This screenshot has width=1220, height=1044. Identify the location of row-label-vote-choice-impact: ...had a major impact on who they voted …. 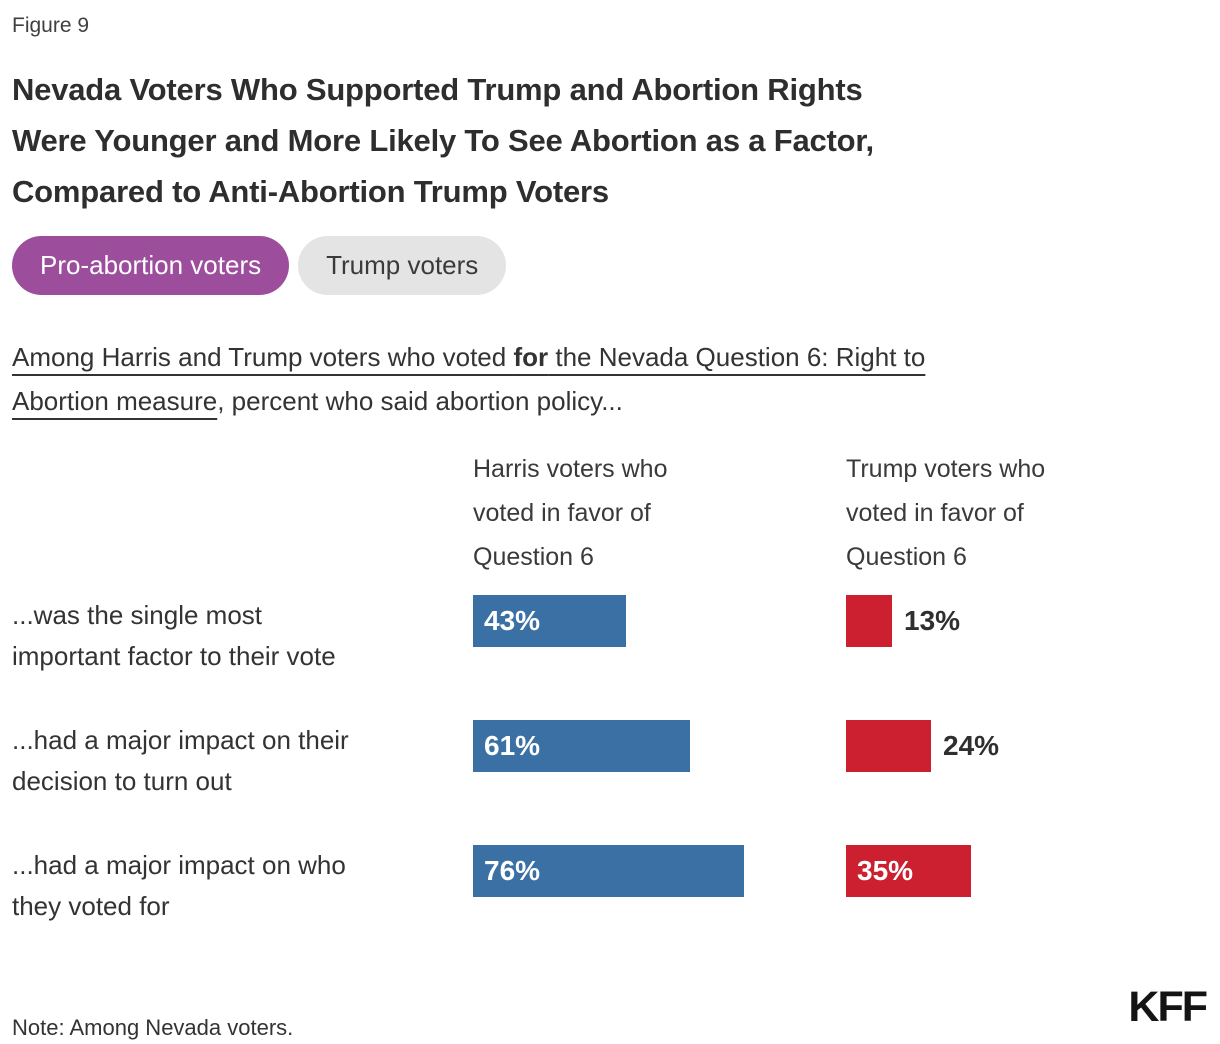
(179, 885).